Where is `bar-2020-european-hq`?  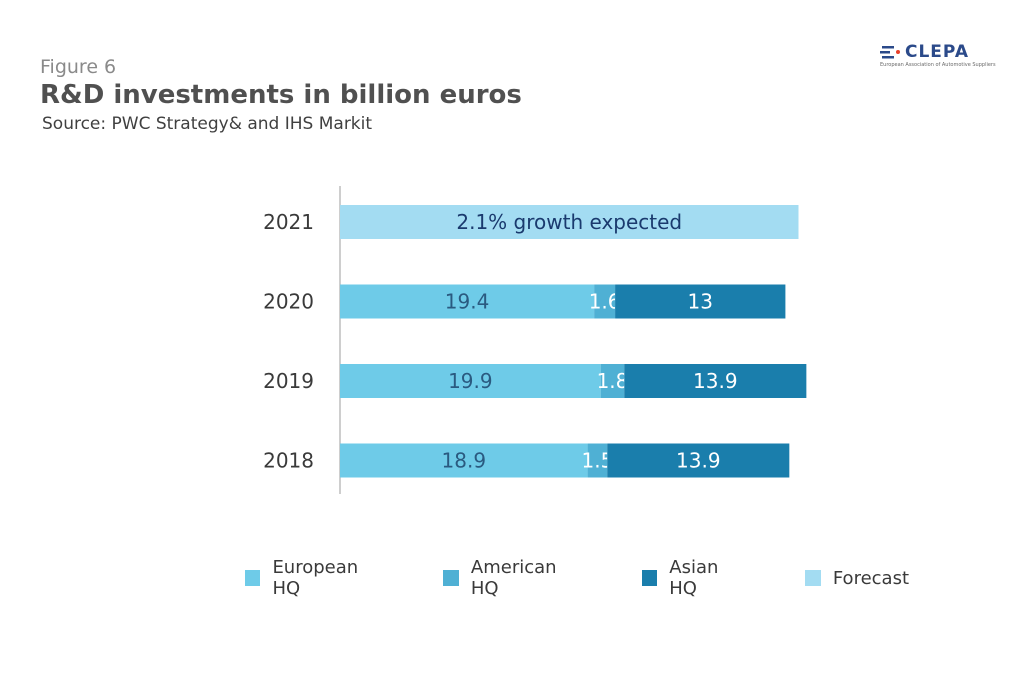 bar-2020-european-hq is located at coordinates (467, 301).